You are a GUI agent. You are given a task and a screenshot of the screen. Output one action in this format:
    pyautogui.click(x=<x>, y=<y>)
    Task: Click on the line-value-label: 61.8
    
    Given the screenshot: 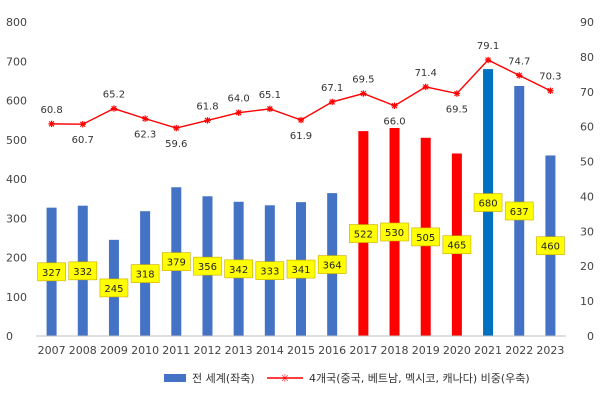 What is the action you would take?
    pyautogui.click(x=207, y=106)
    